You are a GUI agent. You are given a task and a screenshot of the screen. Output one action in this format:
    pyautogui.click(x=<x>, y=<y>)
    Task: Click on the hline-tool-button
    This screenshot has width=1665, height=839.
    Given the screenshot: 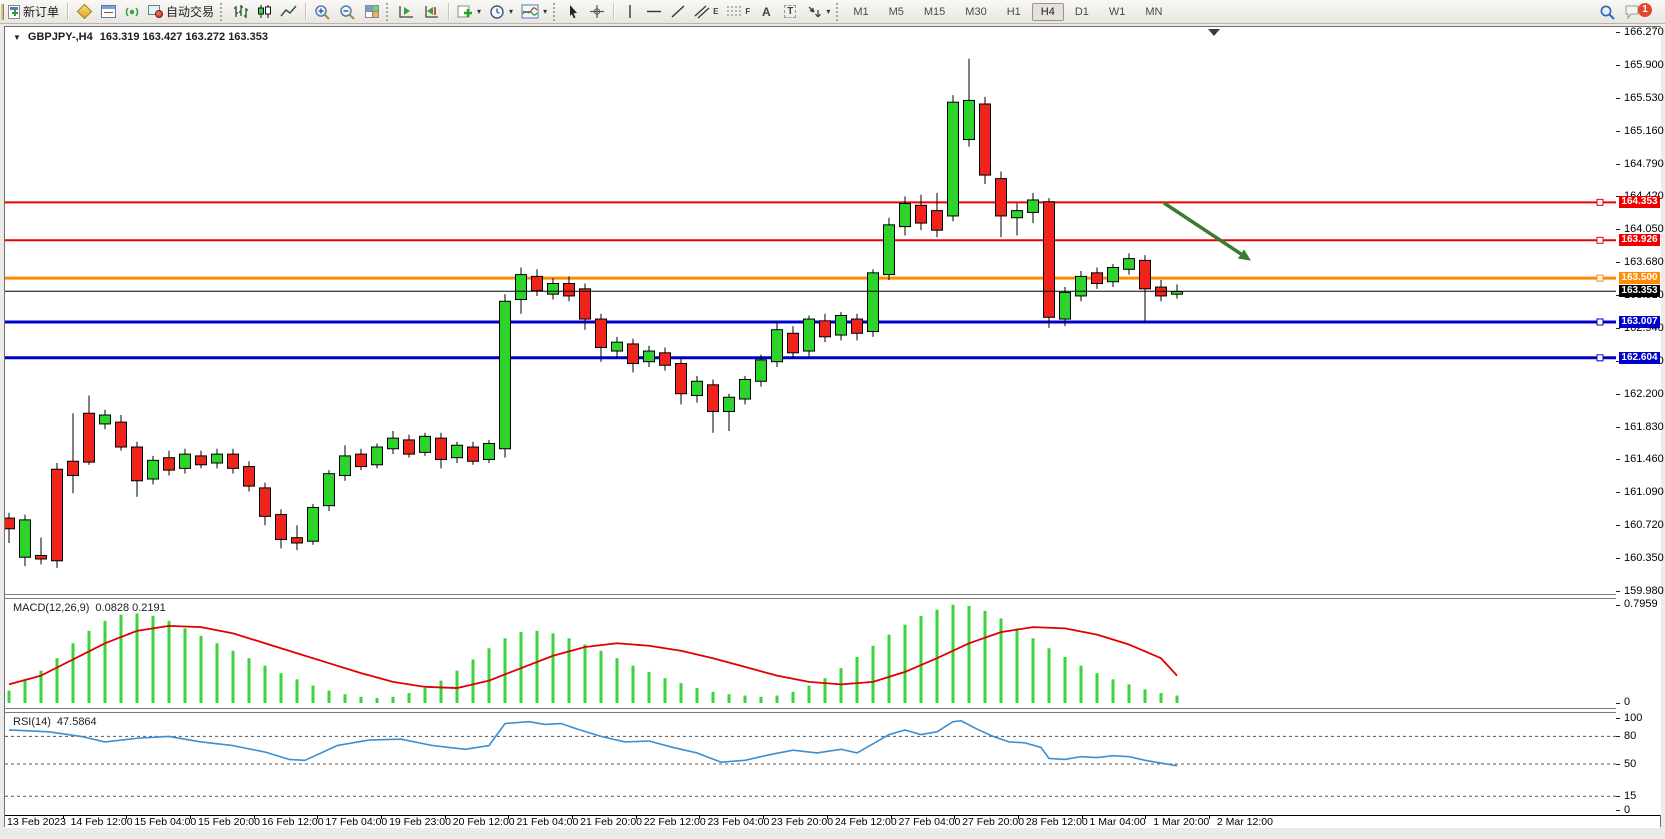 What is the action you would take?
    pyautogui.click(x=654, y=11)
    